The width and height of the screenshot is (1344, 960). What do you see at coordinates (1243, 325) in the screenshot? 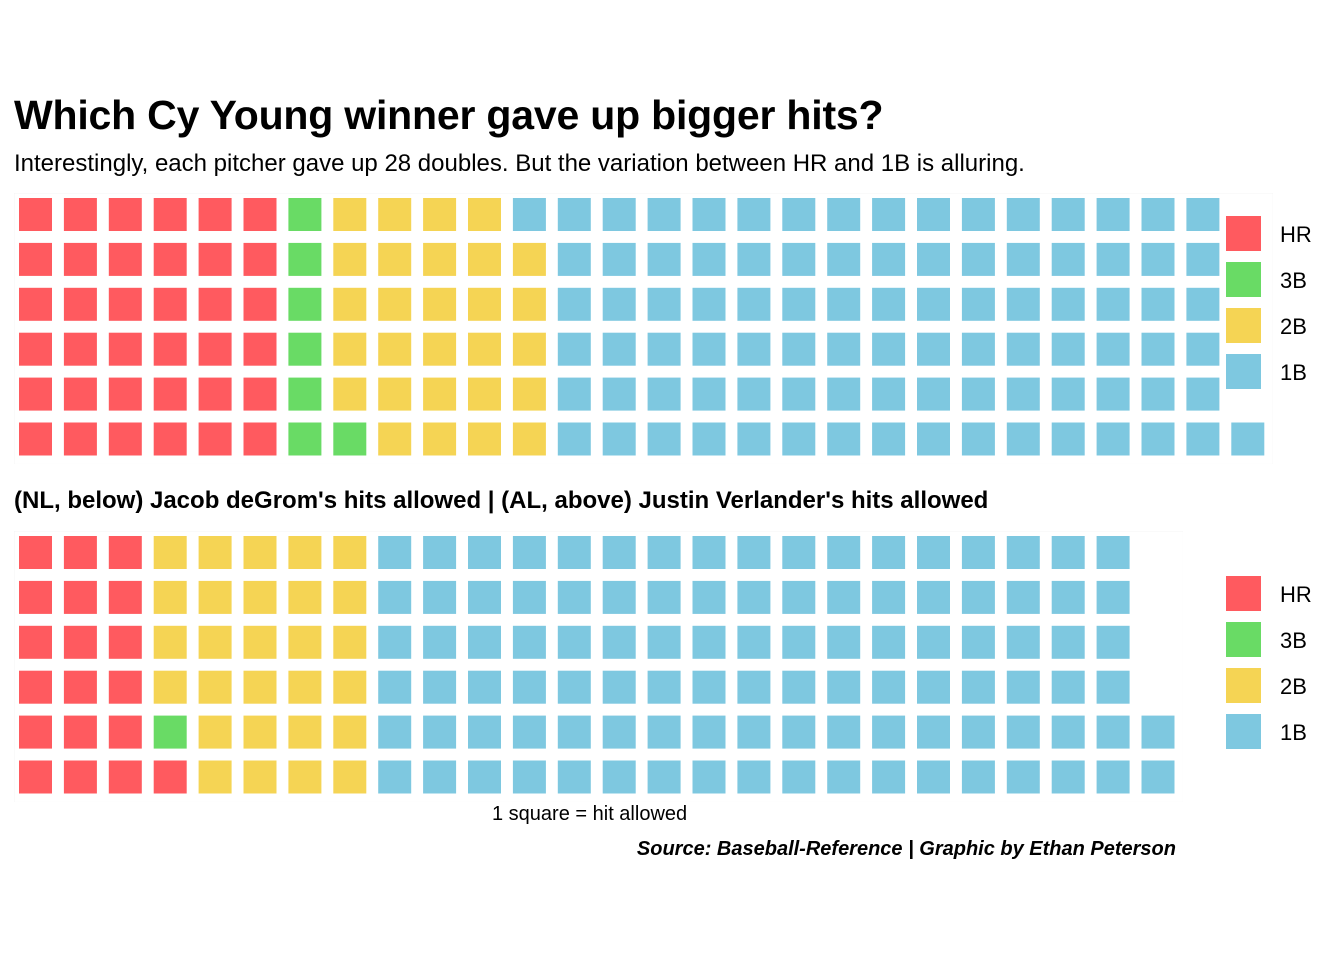
I see `legend-key-2b` at bounding box center [1243, 325].